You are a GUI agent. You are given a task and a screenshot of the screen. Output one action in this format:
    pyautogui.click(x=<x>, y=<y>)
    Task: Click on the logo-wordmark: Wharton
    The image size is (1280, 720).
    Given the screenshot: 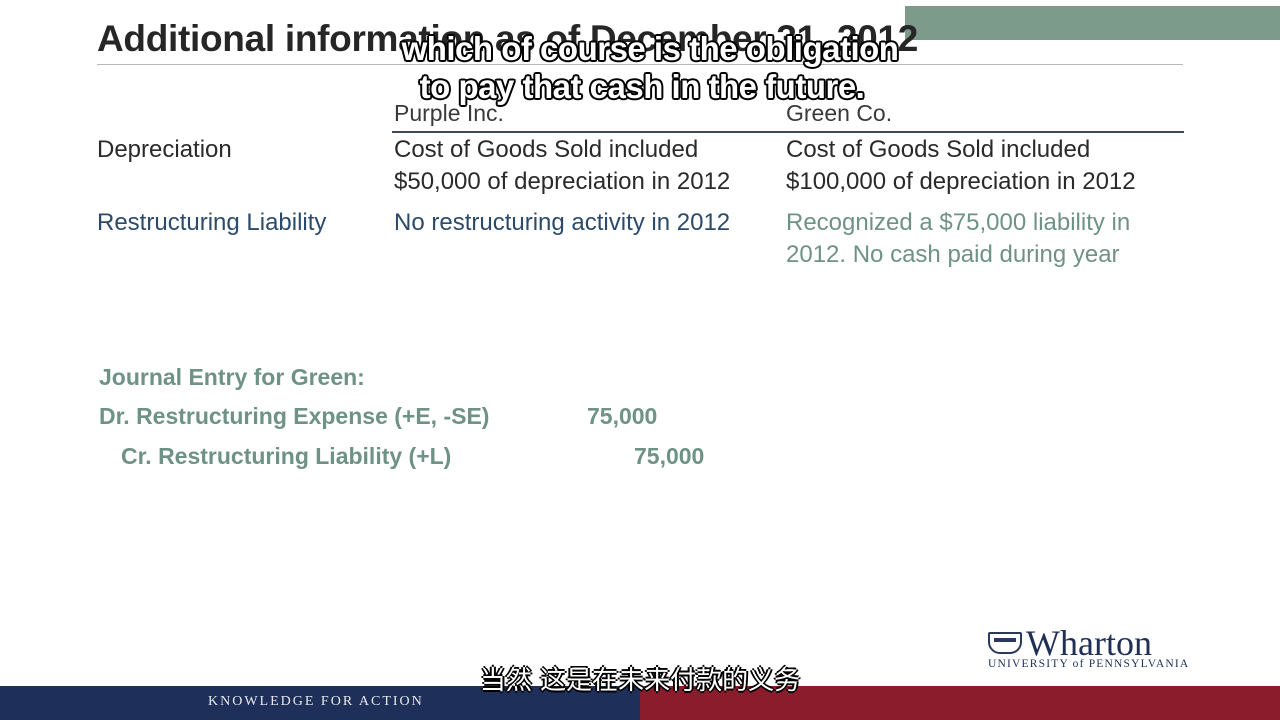 What is the action you would take?
    pyautogui.click(x=1089, y=643)
    